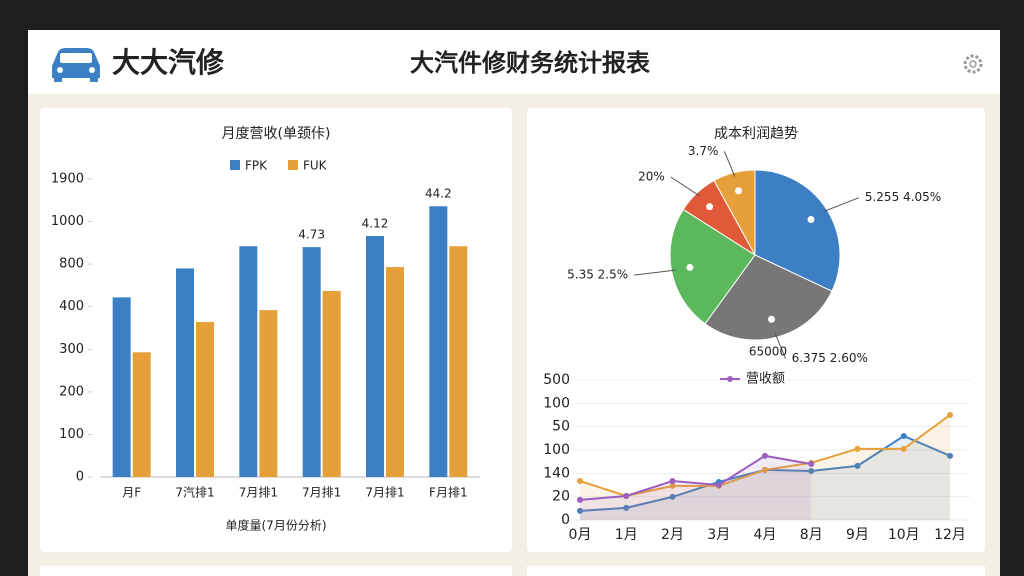 The image size is (1024, 576). Describe the element at coordinates (765, 379) in the screenshot. I see `legend-label: 营收额` at that location.